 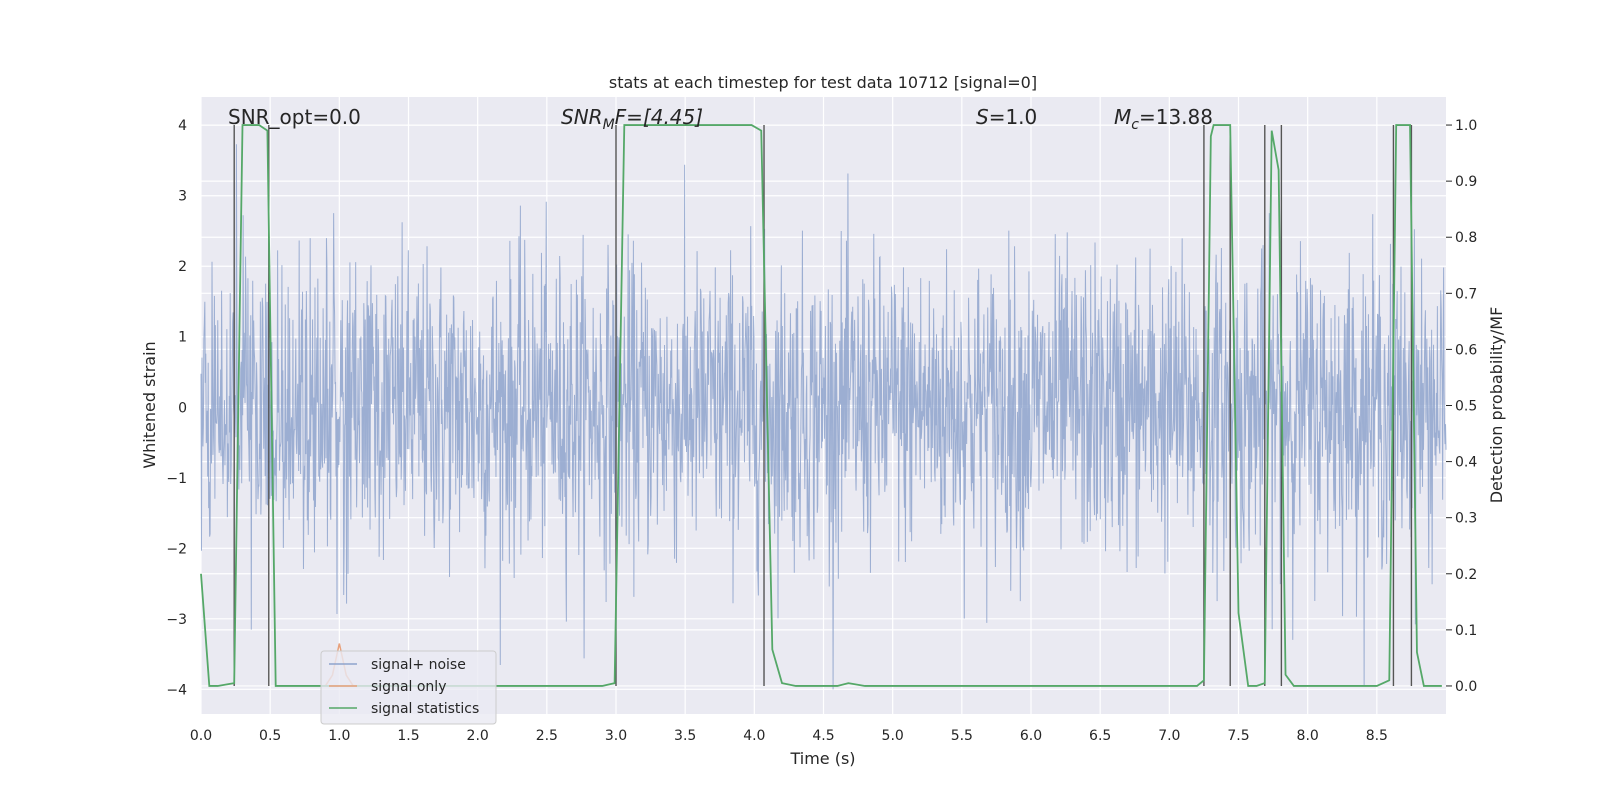 I want to click on y-right-tick-label: 0.7, so click(x=1466, y=294).